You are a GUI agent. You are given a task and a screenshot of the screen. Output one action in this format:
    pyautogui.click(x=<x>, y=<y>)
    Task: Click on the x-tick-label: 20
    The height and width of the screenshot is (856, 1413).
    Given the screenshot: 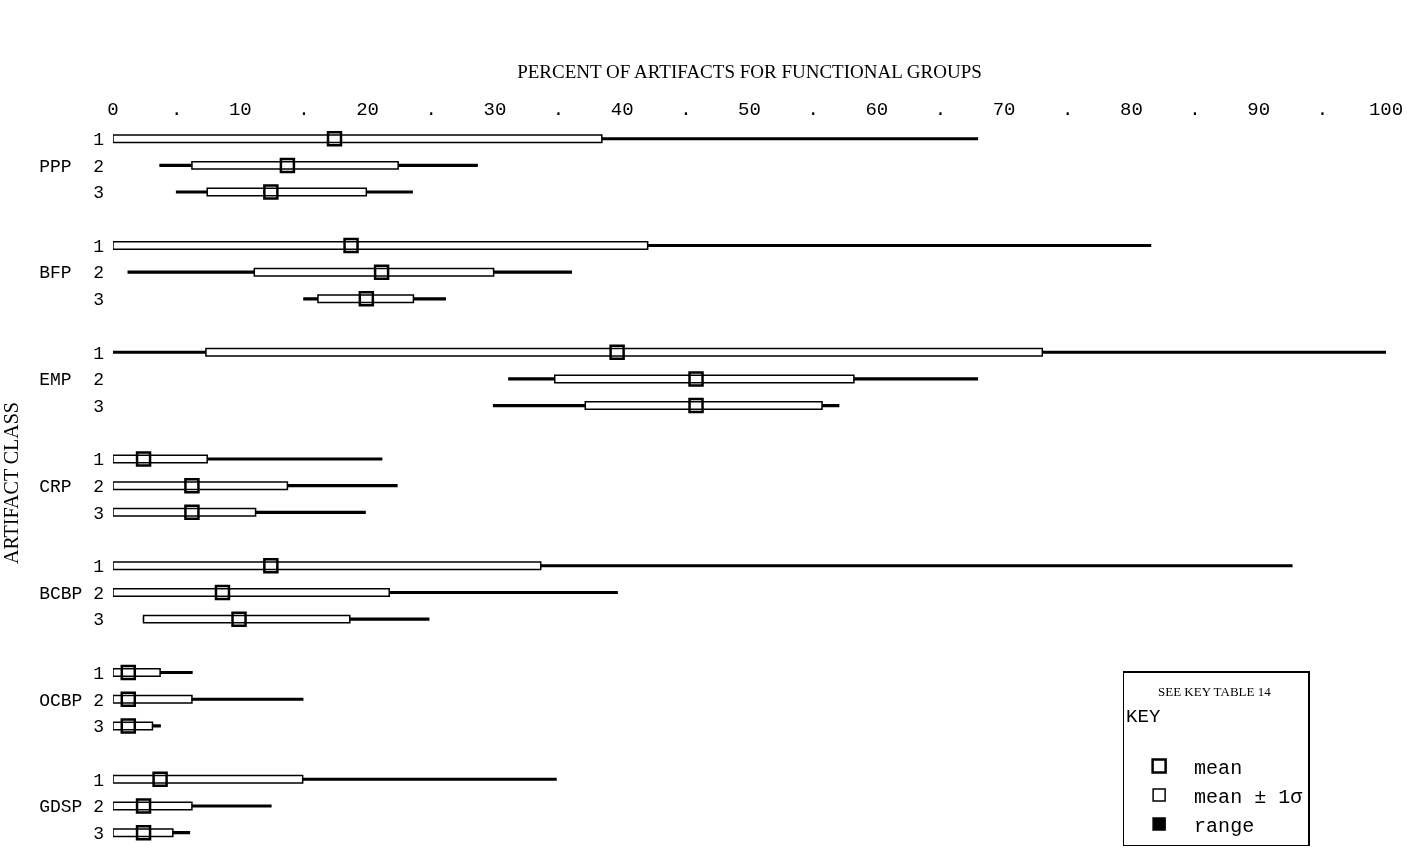 What is the action you would take?
    pyautogui.click(x=368, y=110)
    